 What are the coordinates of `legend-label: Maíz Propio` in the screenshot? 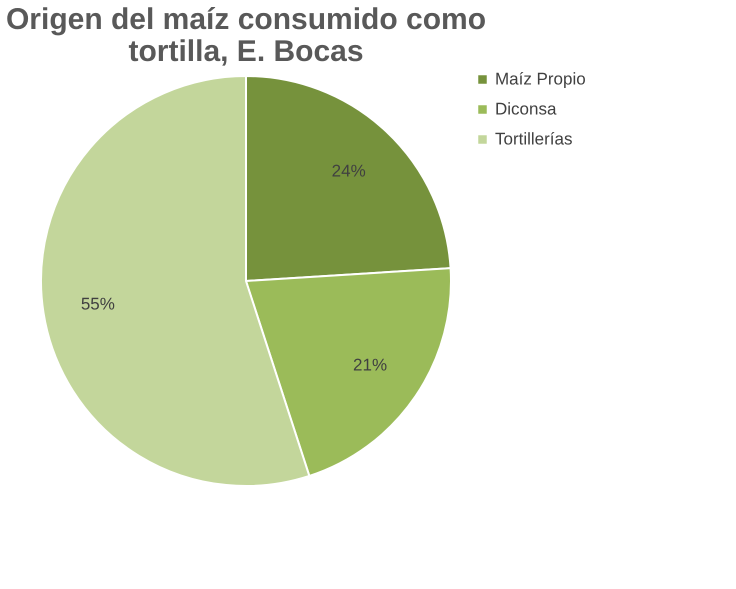 It's located at (540, 79).